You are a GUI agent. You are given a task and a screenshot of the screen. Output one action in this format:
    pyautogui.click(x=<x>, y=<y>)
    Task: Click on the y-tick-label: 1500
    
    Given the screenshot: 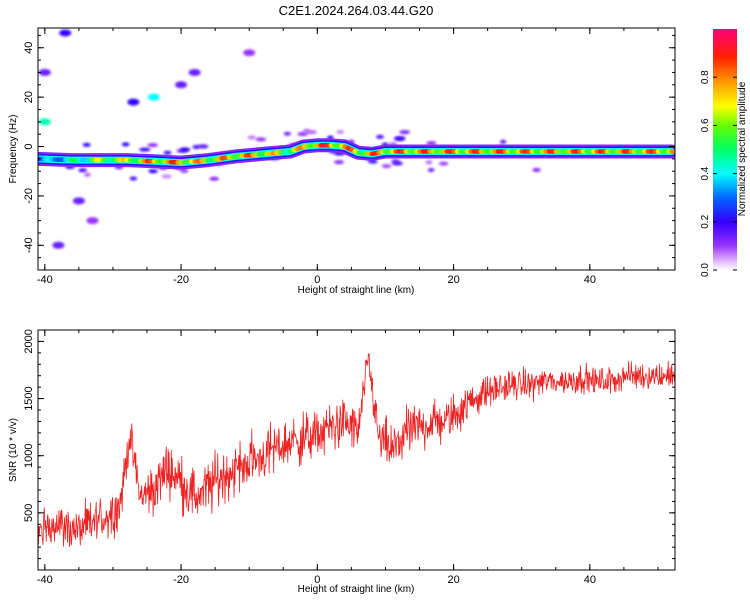 What is the action you would take?
    pyautogui.click(x=29, y=398)
    